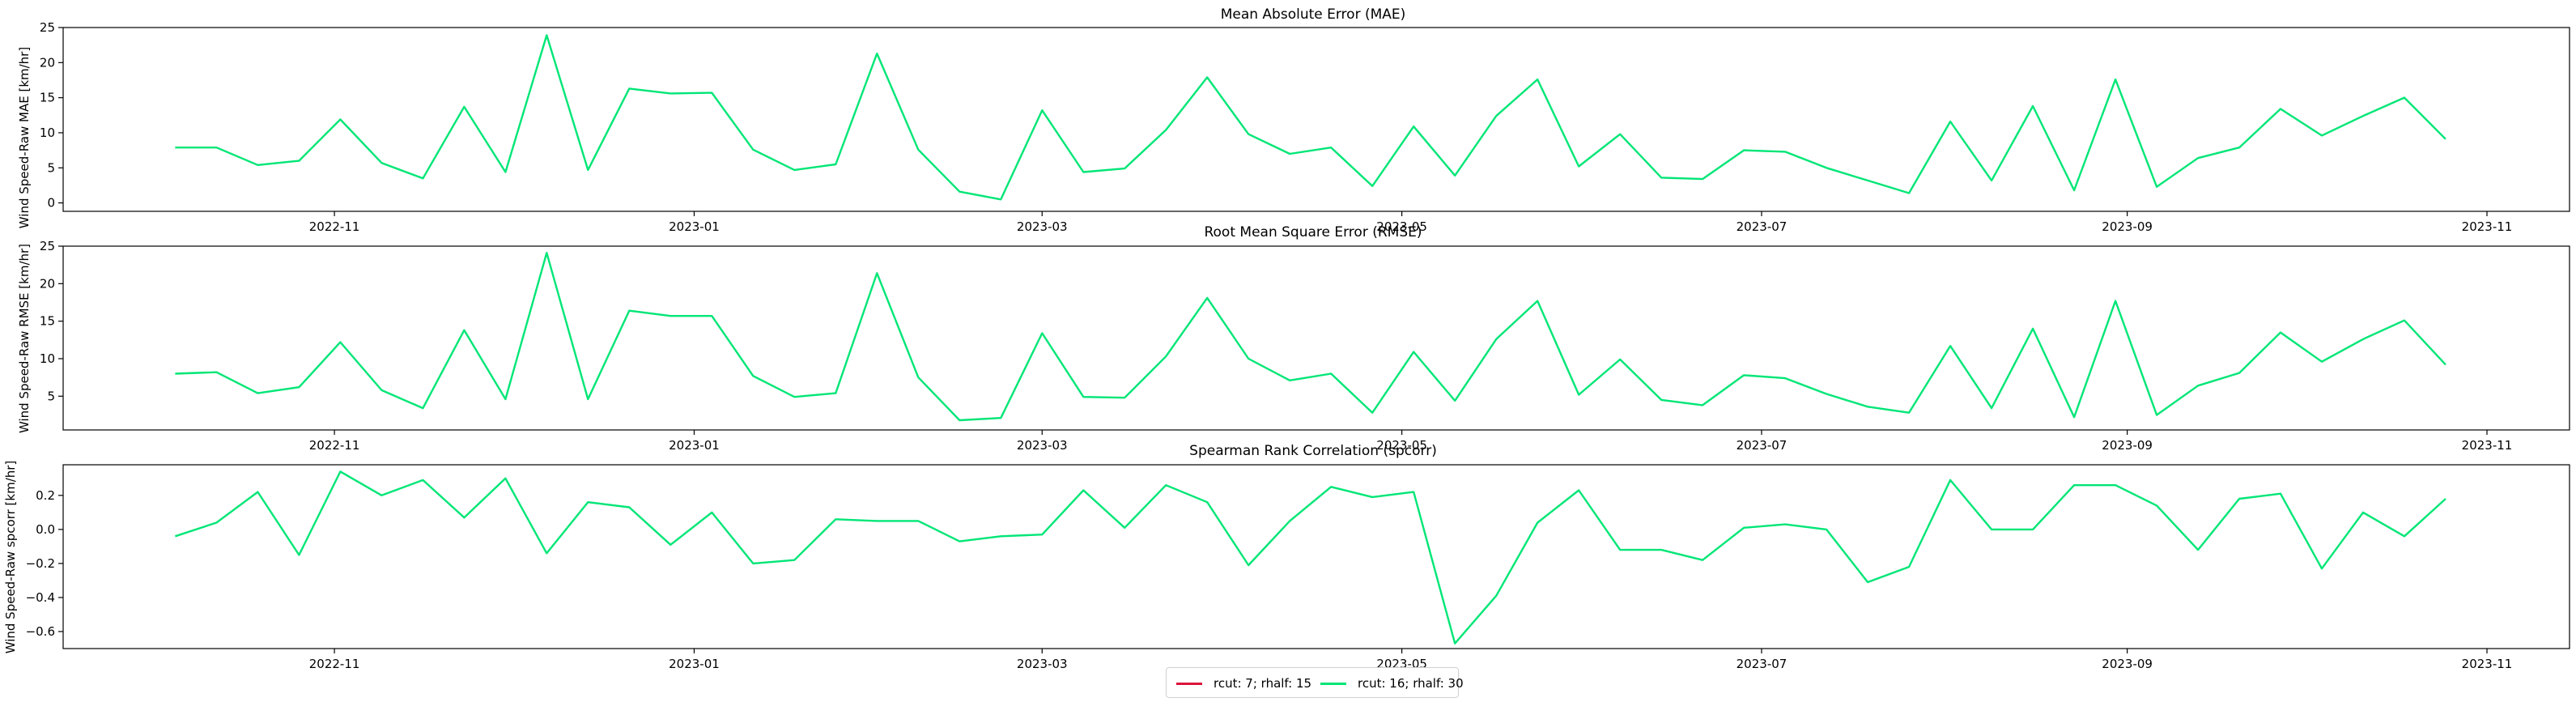 This screenshot has width=2576, height=702. Describe the element at coordinates (1313, 14) in the screenshot. I see `mae-title: Mean Absolute Error (MAE)` at that location.